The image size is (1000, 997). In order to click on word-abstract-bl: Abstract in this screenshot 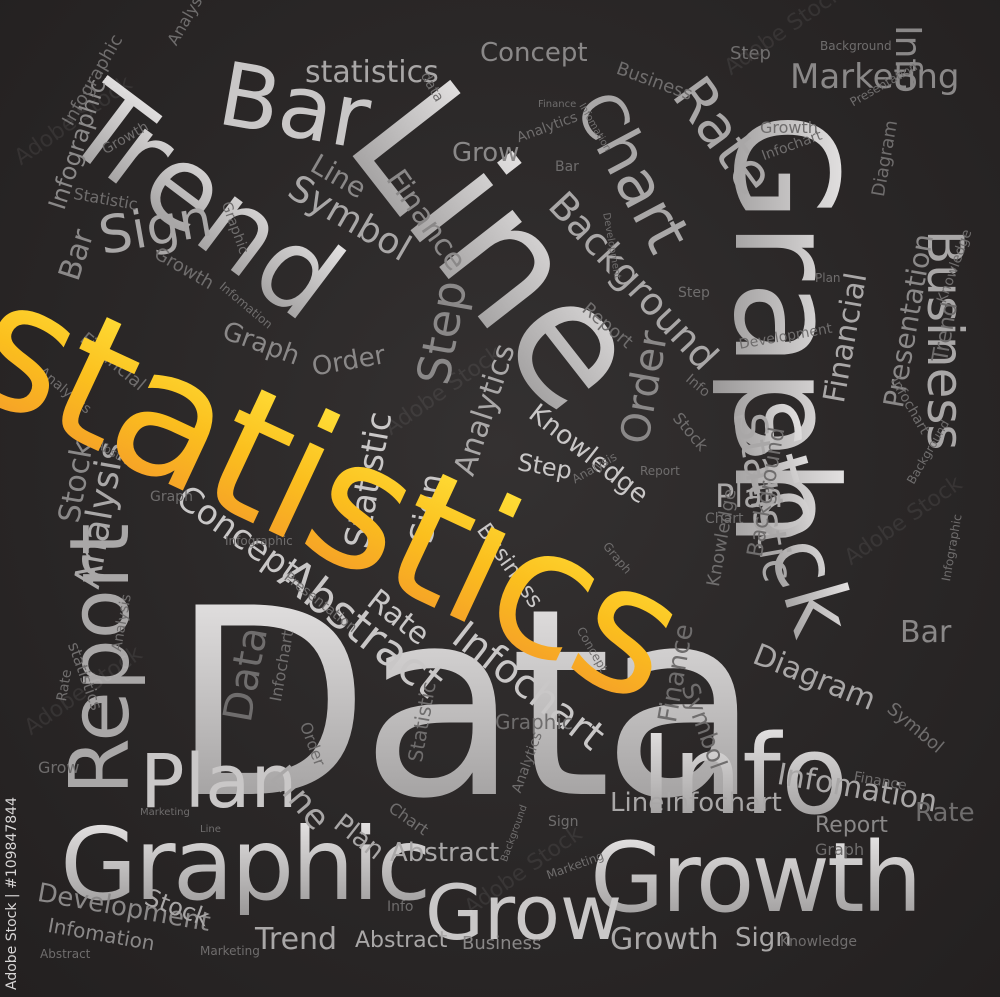, I will do `click(65, 954)`.